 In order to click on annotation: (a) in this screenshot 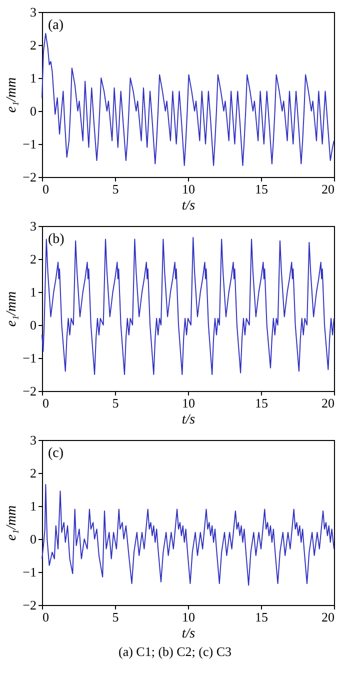, I will do `click(56, 25)`.